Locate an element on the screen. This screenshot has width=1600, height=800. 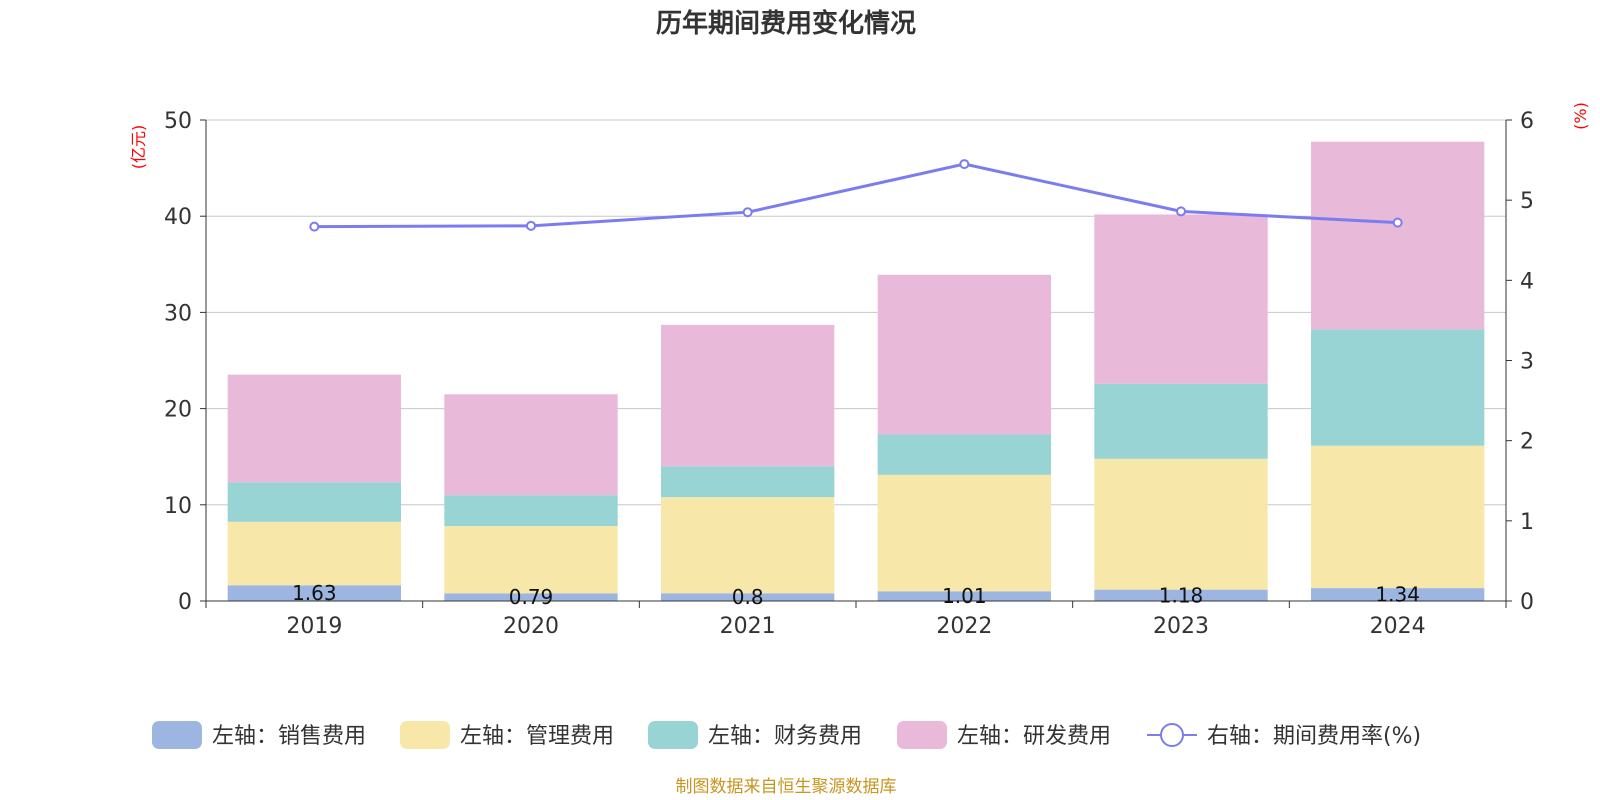
data-label: 0.79 is located at coordinates (531, 597).